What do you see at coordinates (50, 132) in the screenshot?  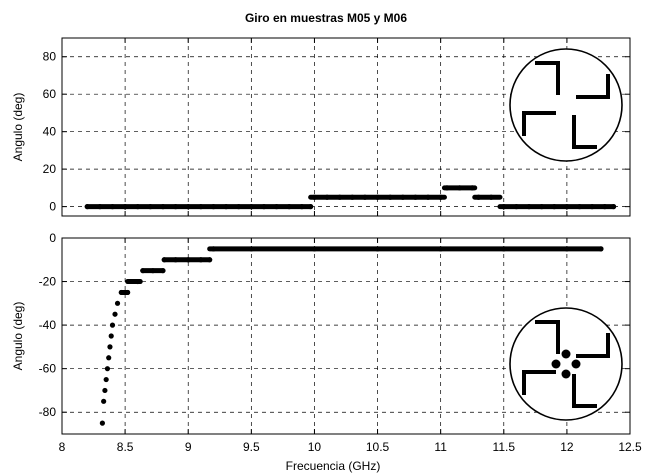 I see `y-tick-label: 40` at bounding box center [50, 132].